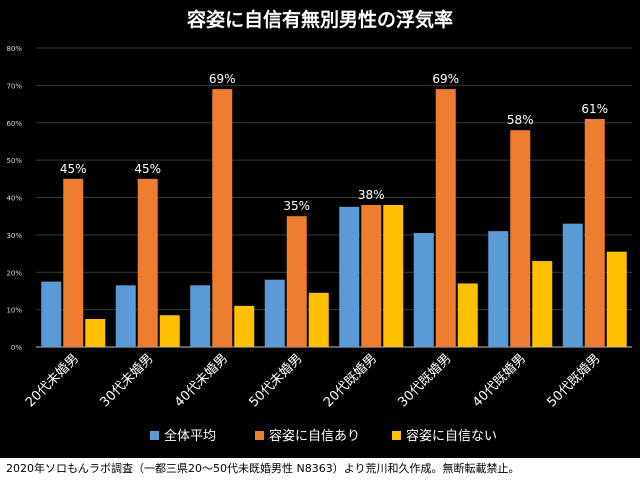  What do you see at coordinates (14, 49) in the screenshot?
I see `y-tick-label: 80%` at bounding box center [14, 49].